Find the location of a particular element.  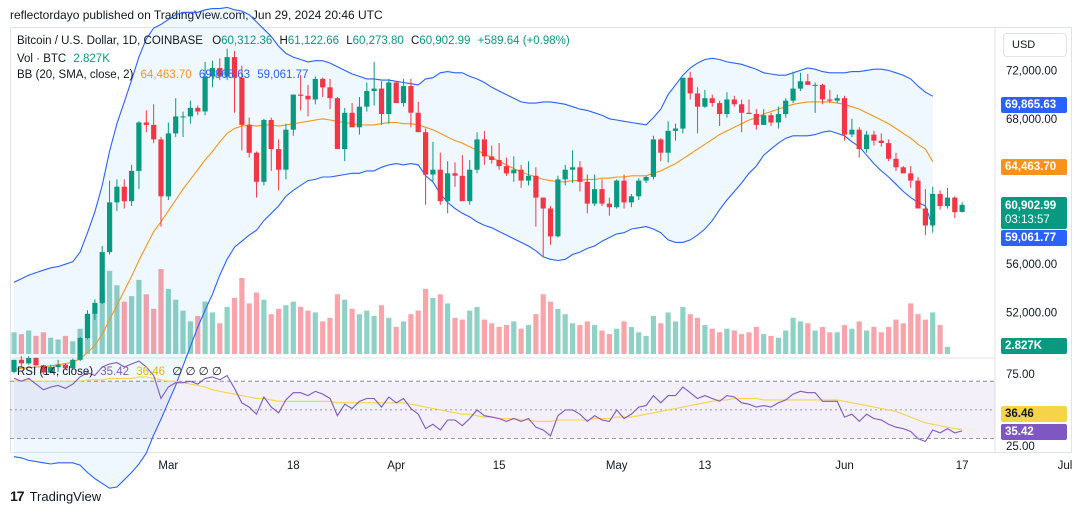

change-value: +589.64 (+0.98%) is located at coordinates (523, 41).